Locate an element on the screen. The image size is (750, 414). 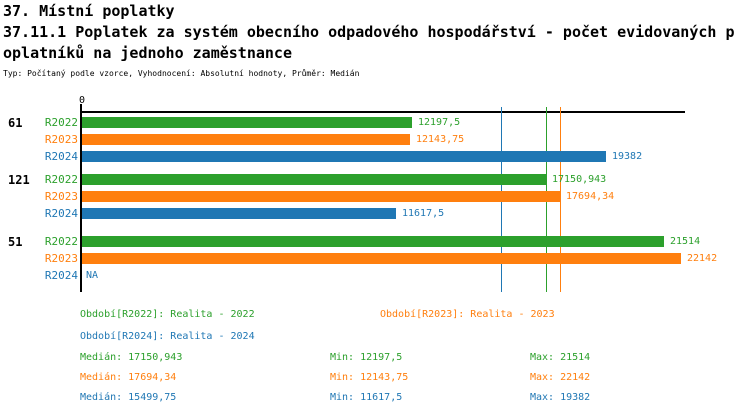
bar-value-label: 12197,5 is located at coordinates (439, 122).